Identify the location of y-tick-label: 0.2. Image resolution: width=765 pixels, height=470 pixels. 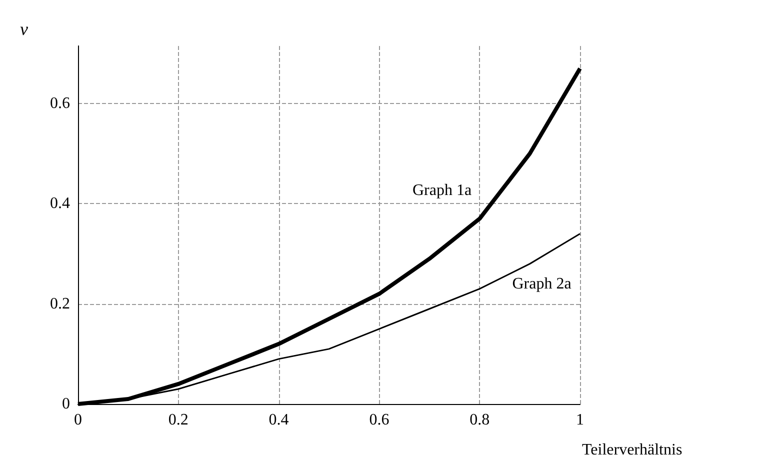
(60, 303).